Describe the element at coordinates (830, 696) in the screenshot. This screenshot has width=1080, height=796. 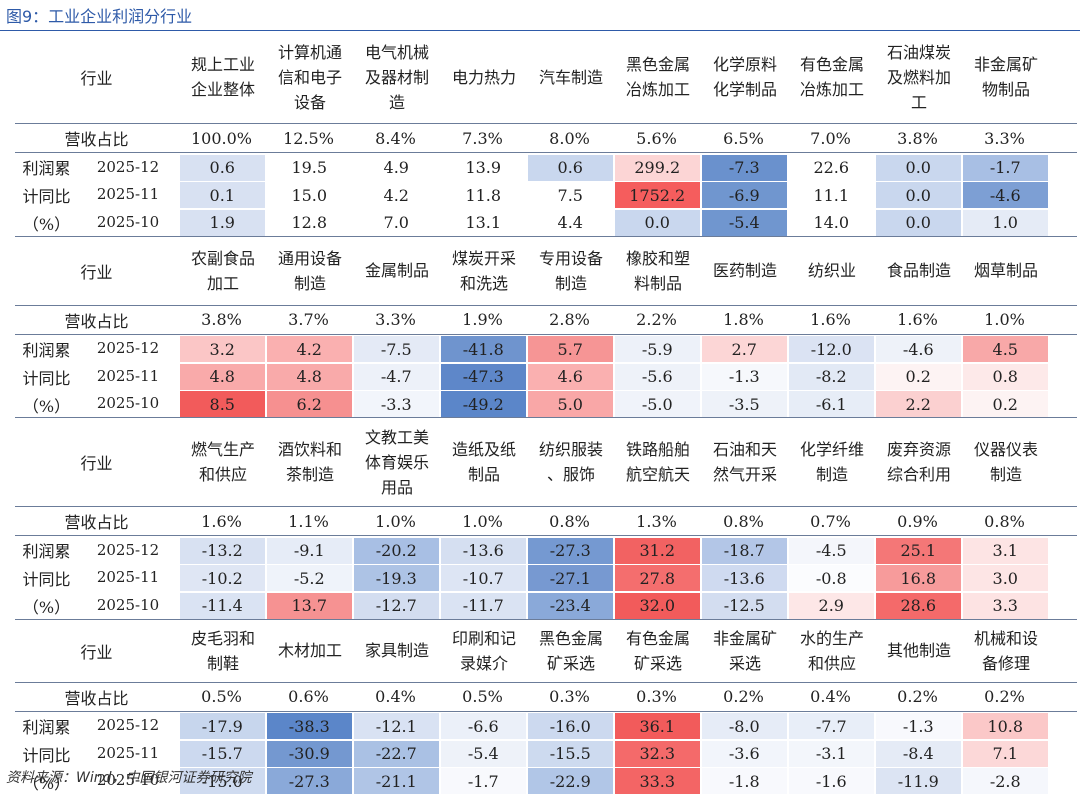
I see `revenue-share-value: 0.4%` at that location.